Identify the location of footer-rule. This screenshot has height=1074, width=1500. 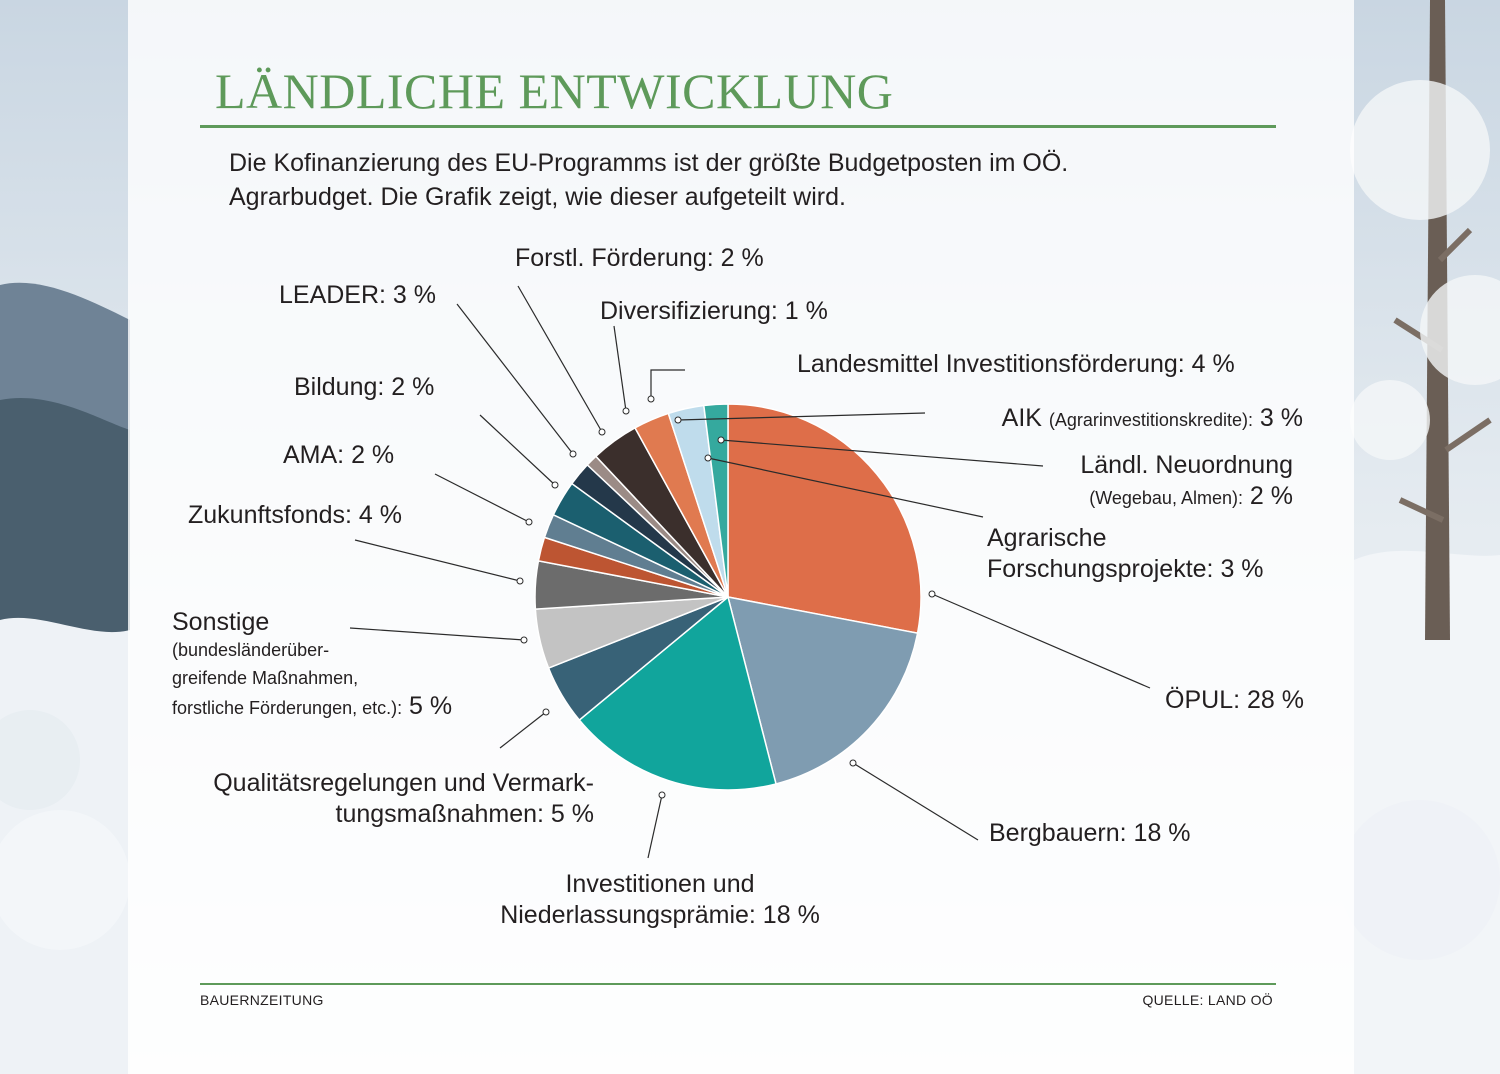
(738, 984).